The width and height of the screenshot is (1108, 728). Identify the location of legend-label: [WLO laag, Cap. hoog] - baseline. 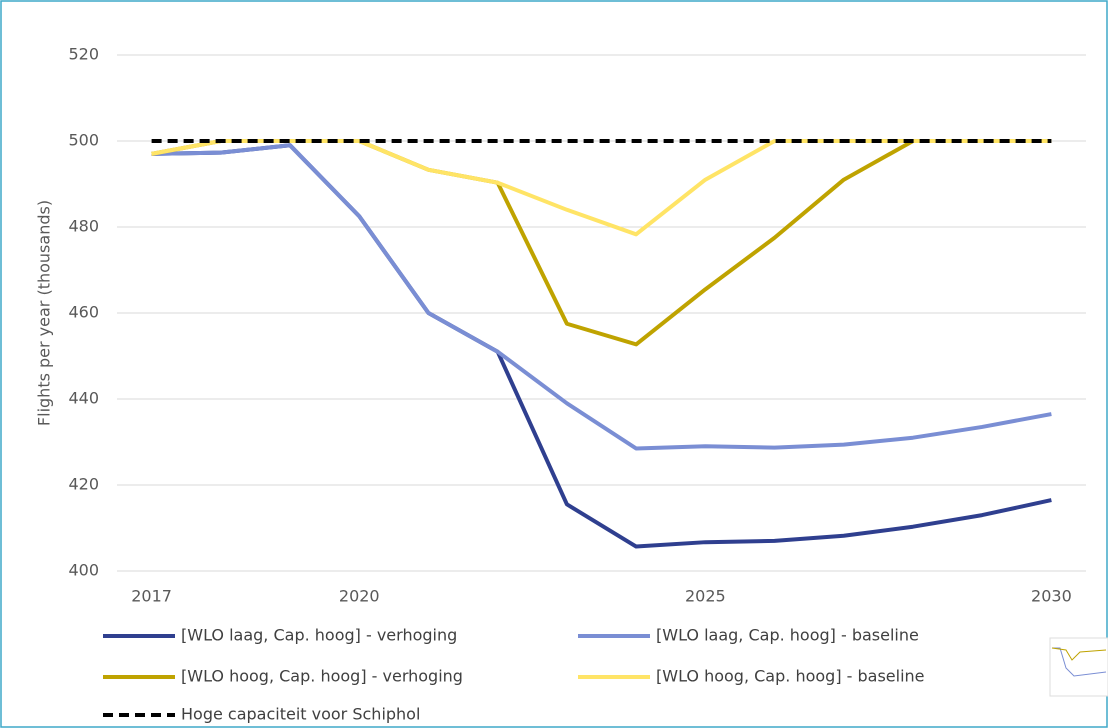
(787, 635).